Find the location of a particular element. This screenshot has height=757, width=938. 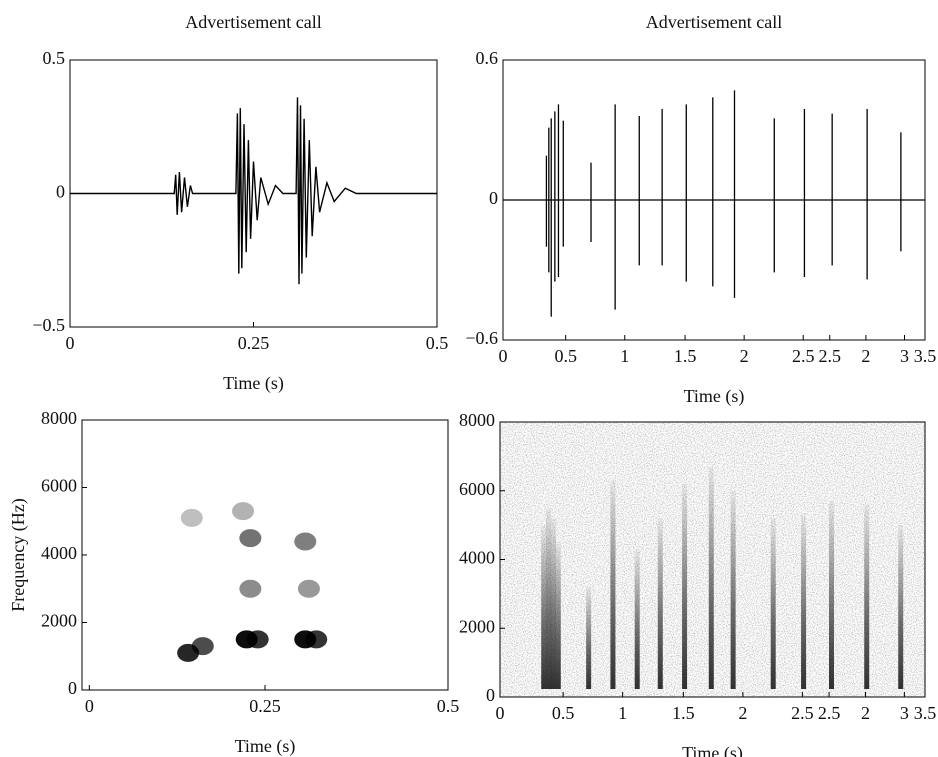

y-tick-label: 0.5 is located at coordinates (54, 58).